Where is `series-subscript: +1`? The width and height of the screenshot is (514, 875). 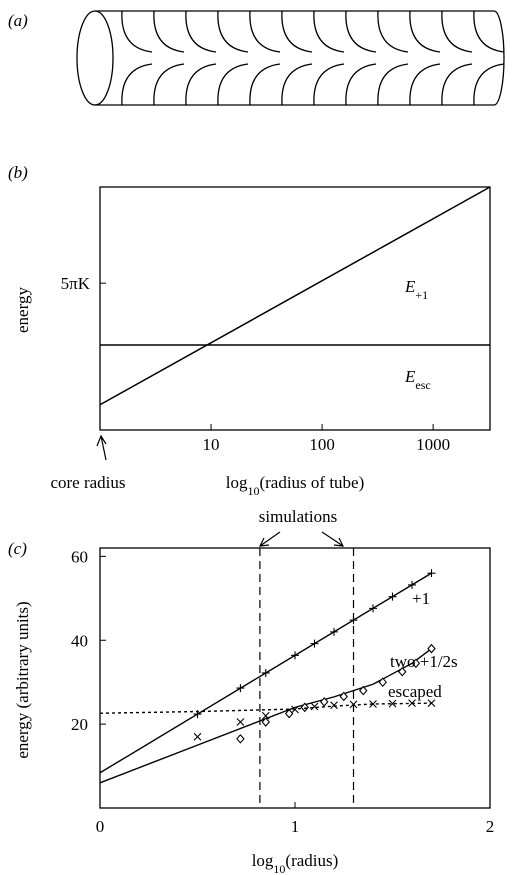
series-subscript: +1 is located at coordinates (421, 295).